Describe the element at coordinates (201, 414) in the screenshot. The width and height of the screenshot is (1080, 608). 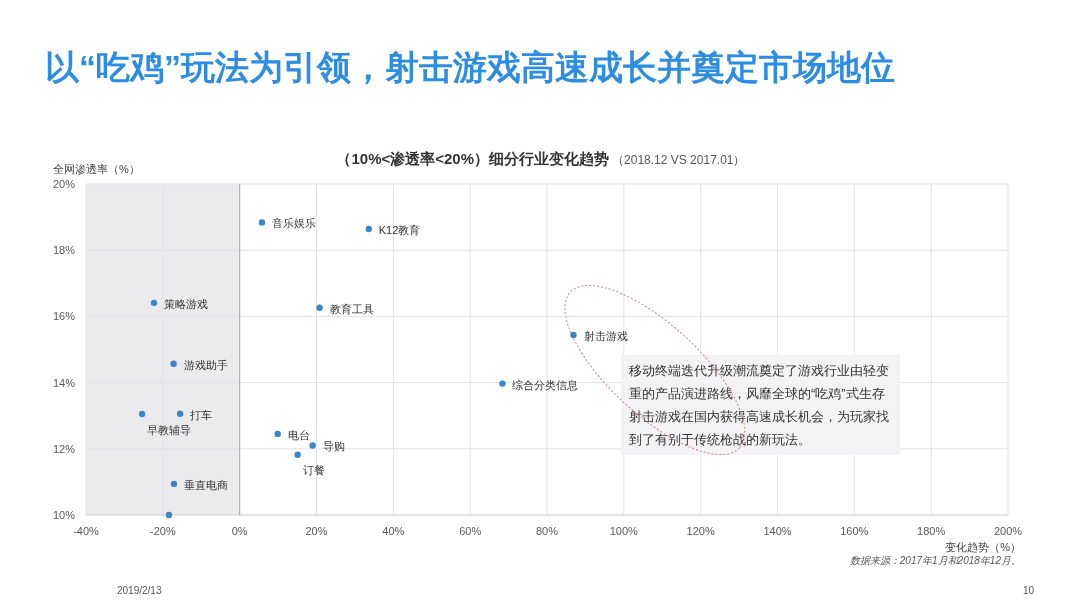
I see `series-label: 打车` at that location.